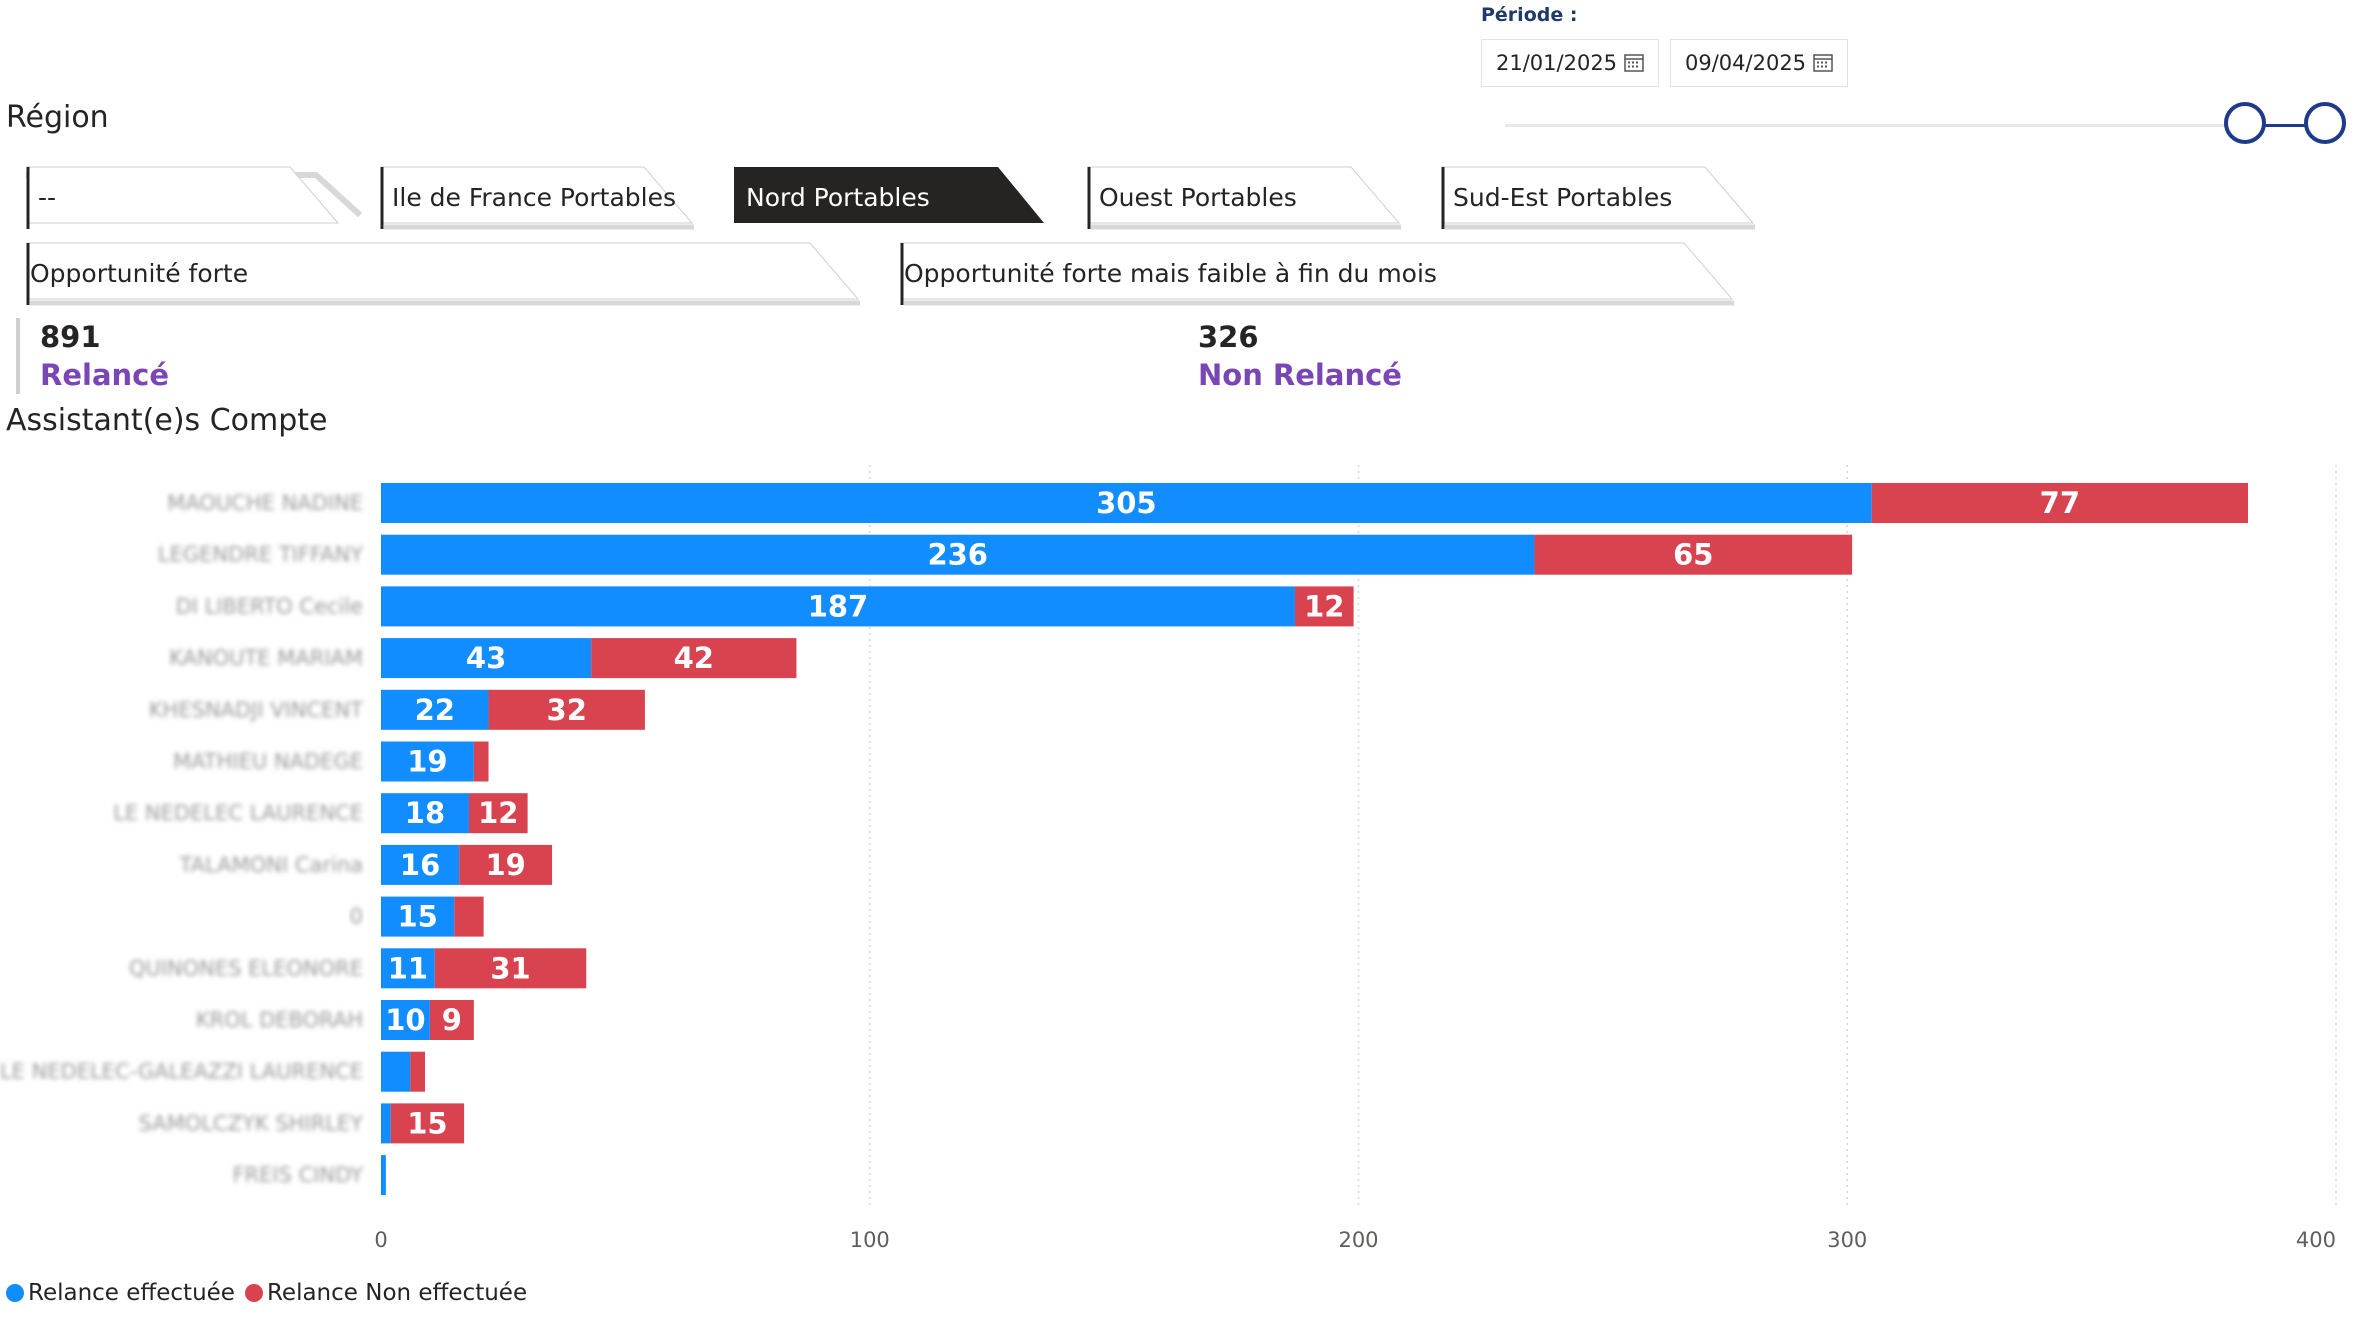  What do you see at coordinates (356, 917) in the screenshot?
I see `category-label: 0` at bounding box center [356, 917].